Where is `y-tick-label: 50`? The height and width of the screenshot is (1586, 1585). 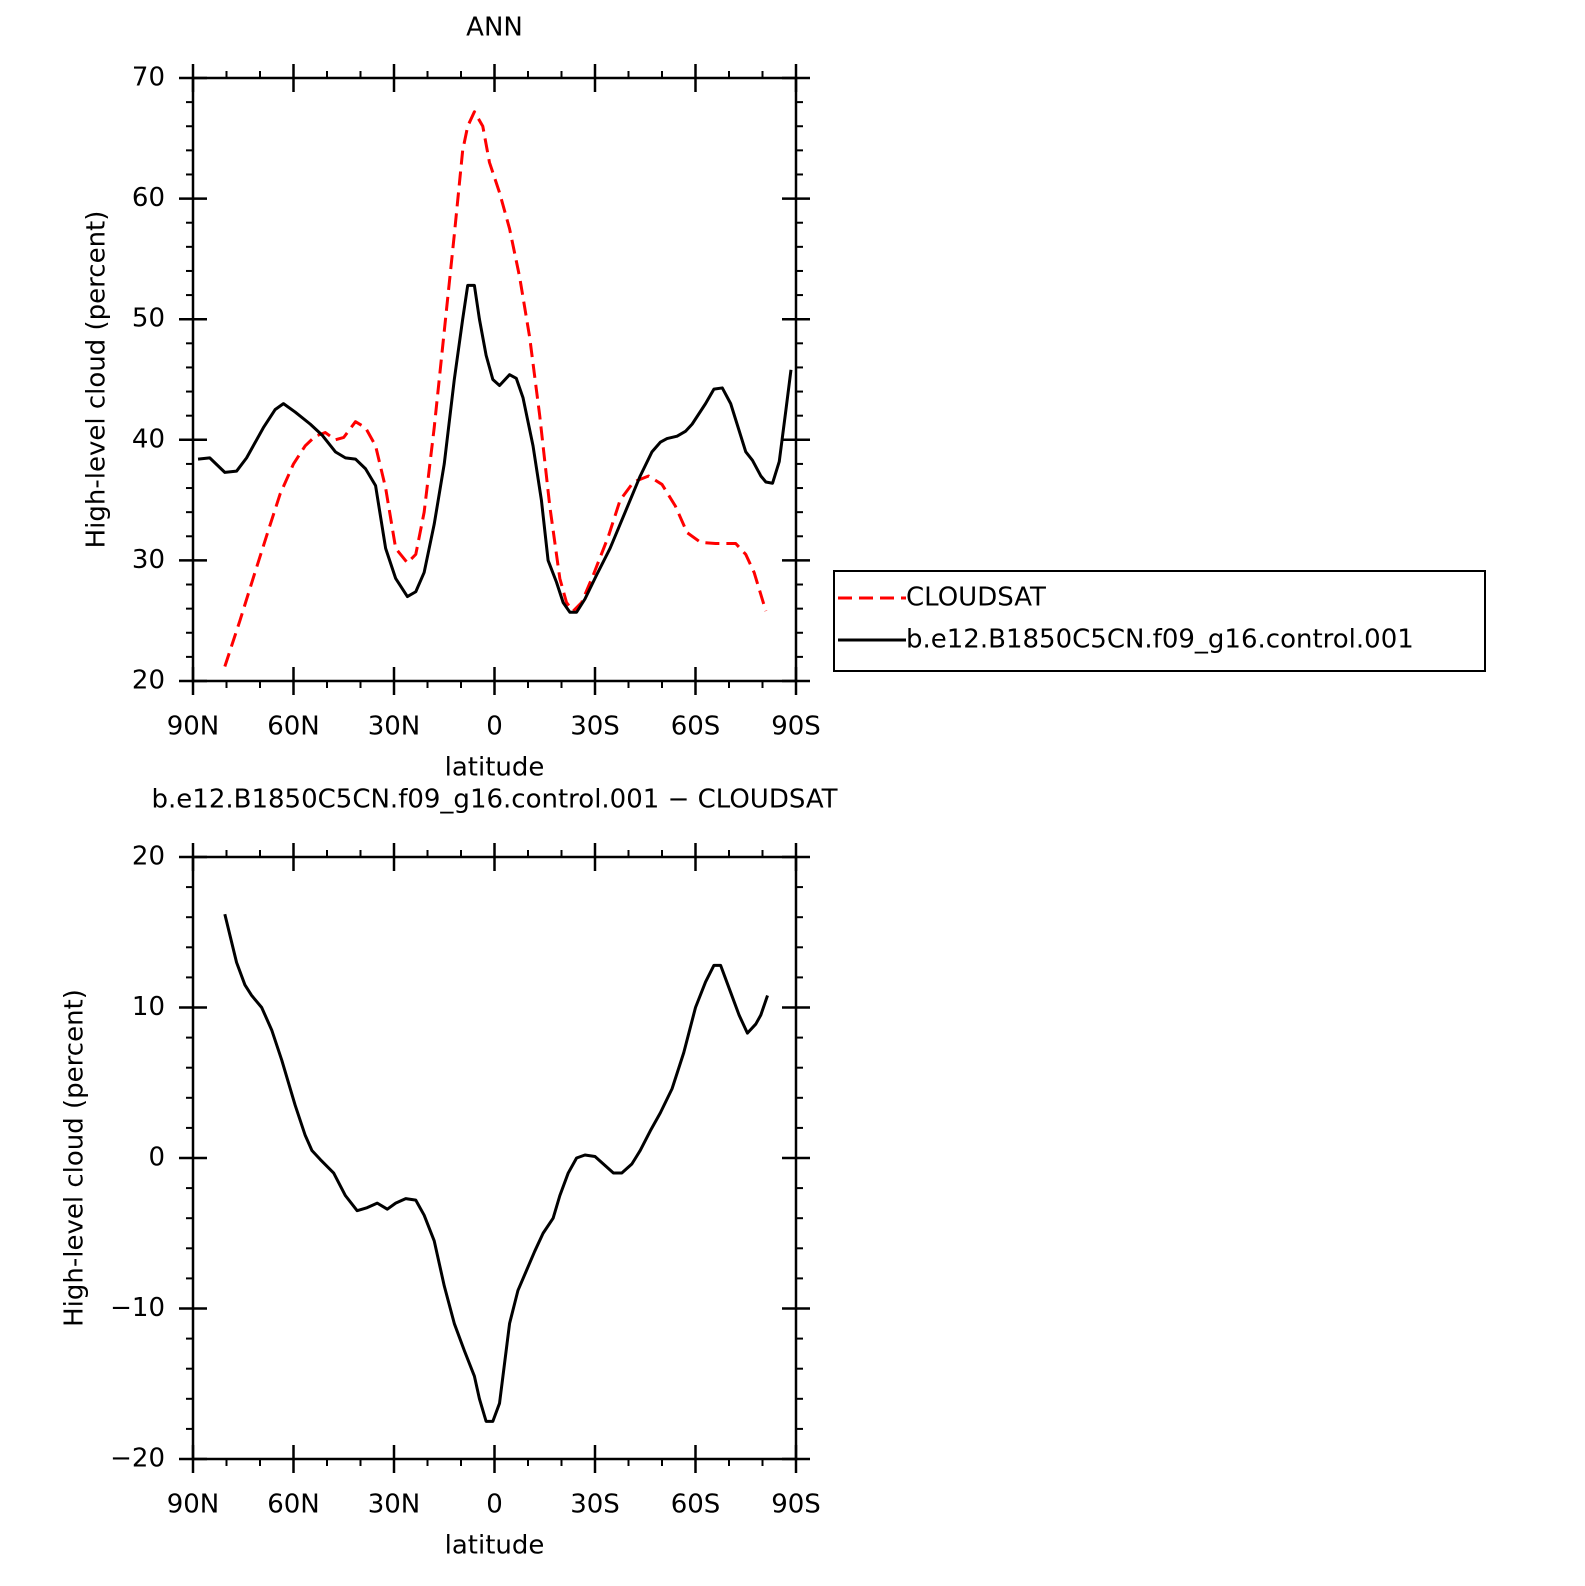
y-tick-label: 50 is located at coordinates (148, 319).